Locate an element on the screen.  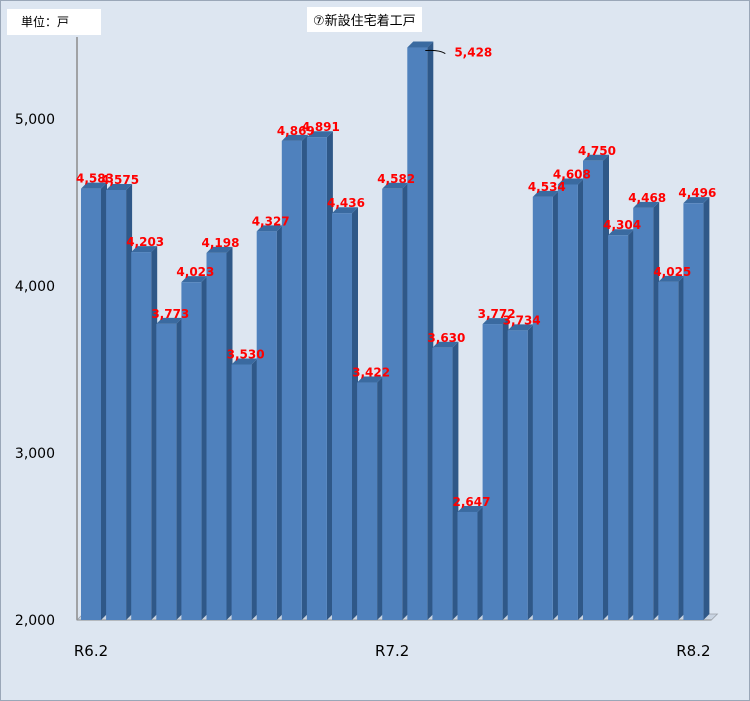
data-label: 4,496 is located at coordinates (697, 193).